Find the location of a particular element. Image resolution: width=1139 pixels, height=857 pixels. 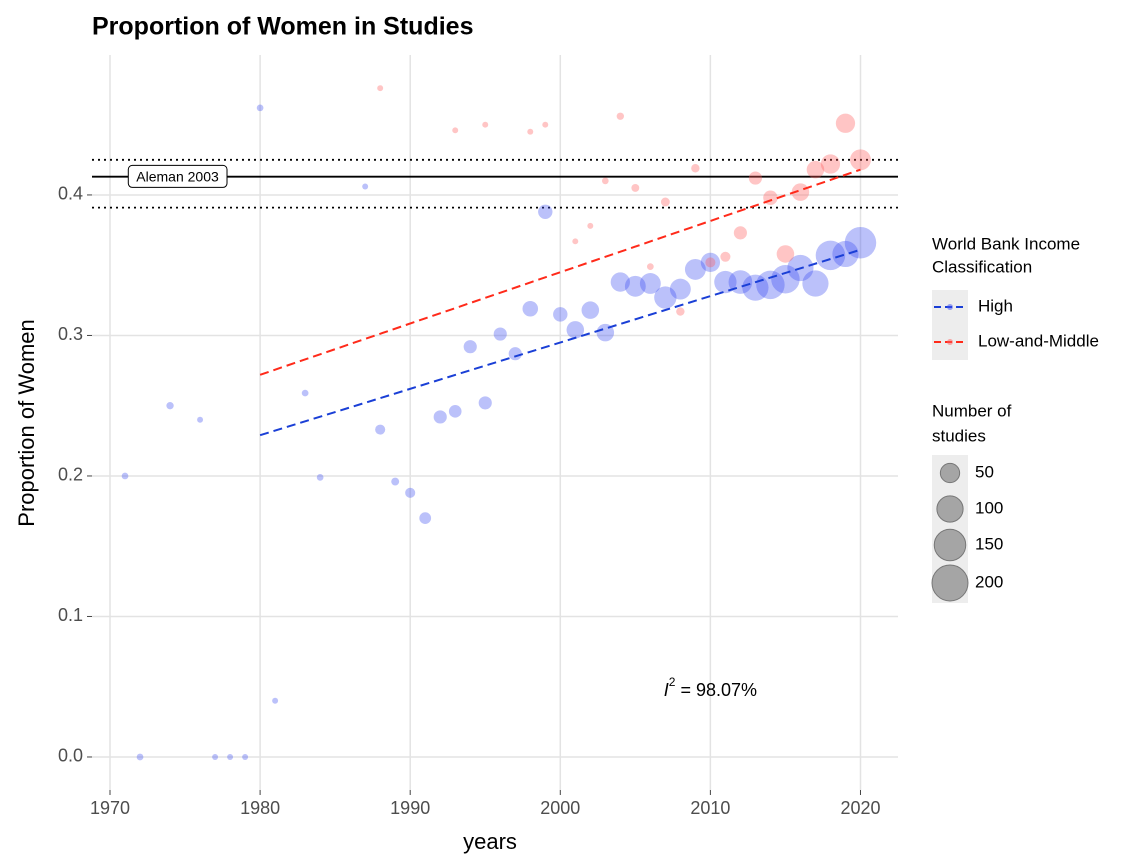

i2-text: = 98.07% is located at coordinates (716, 690).